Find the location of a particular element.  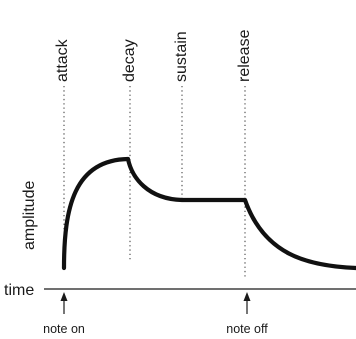

time-axis-label: time is located at coordinates (19, 290).